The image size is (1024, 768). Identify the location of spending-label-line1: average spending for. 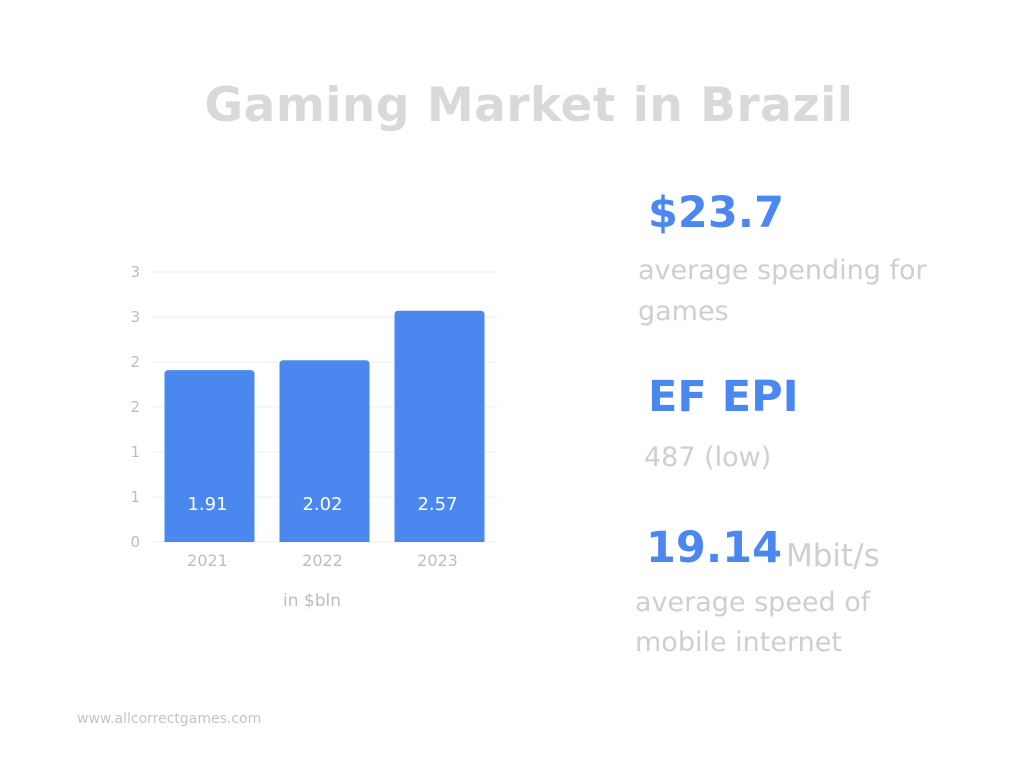
(782, 270).